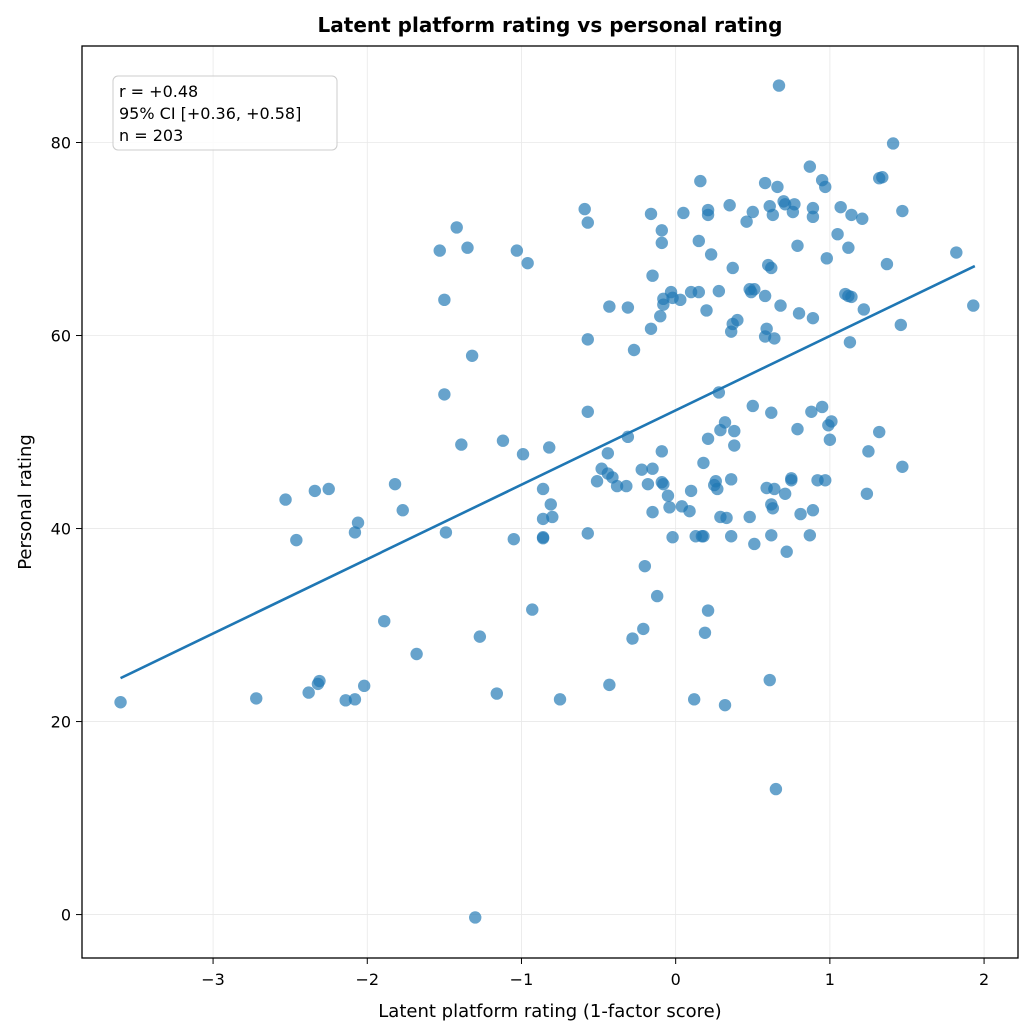 The height and width of the screenshot is (1035, 1033). I want to click on stat-n: n = 203, so click(151, 135).